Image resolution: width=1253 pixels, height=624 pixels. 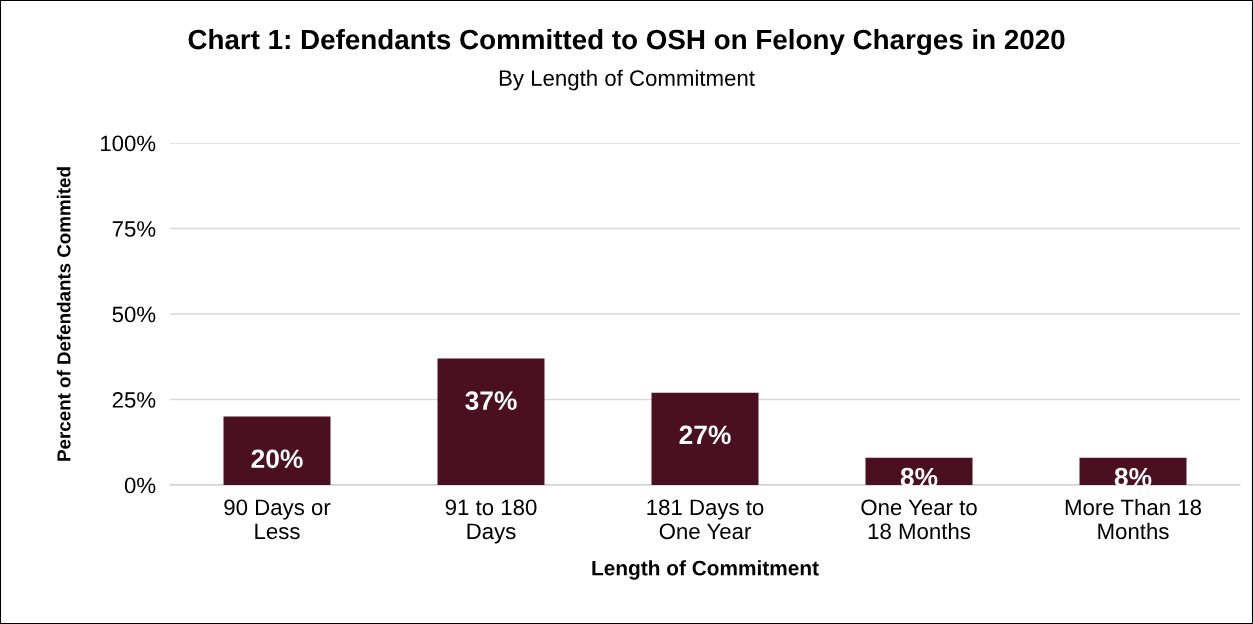 I want to click on y-tick-label: 25%, so click(x=134, y=400).